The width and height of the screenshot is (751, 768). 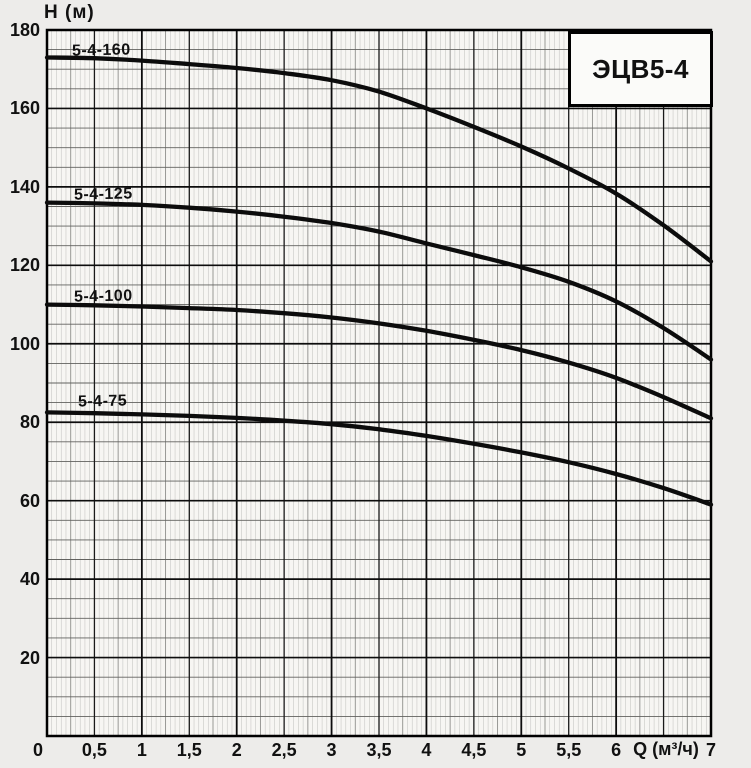 What do you see at coordinates (29, 657) in the screenshot?
I see `y-tick-label-20: 20` at bounding box center [29, 657].